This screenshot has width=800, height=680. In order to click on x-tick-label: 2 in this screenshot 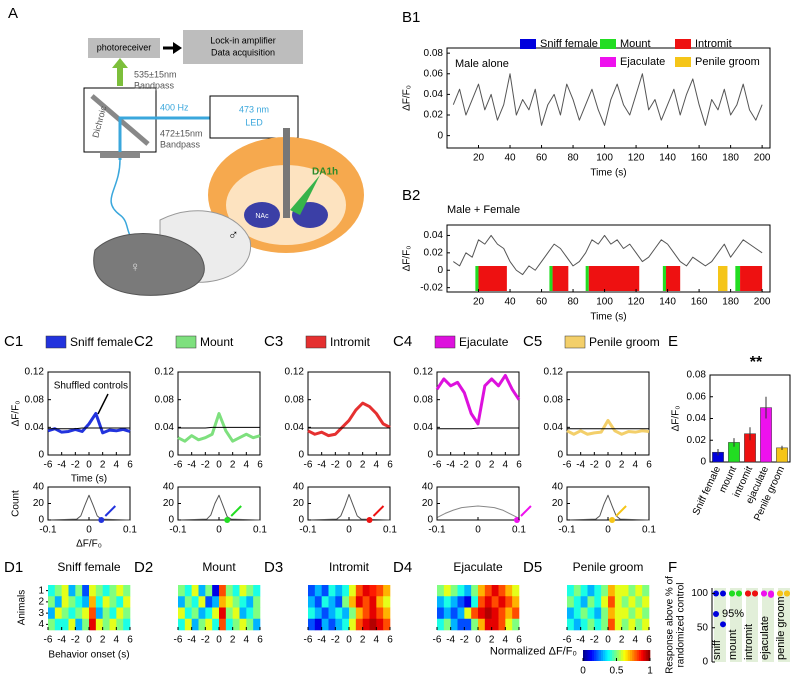, I will do `click(622, 465)`.